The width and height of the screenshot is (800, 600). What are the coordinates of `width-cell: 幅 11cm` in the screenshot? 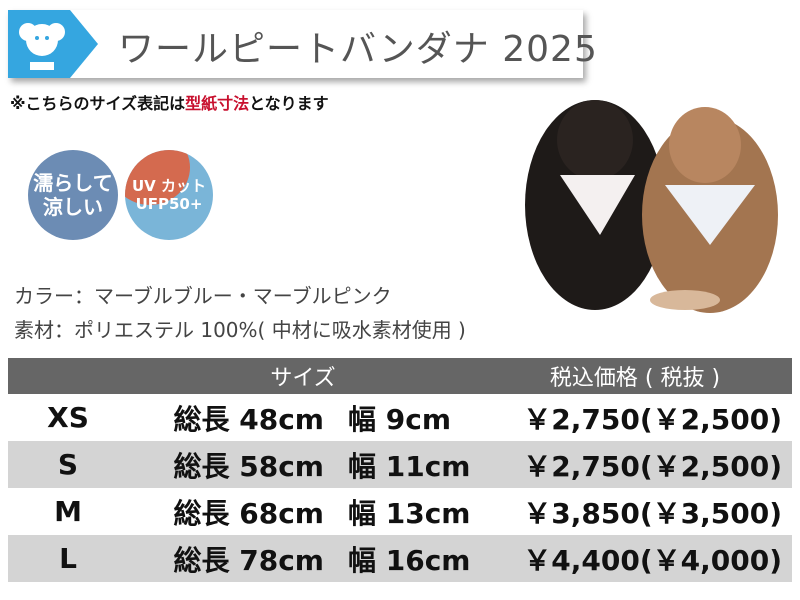 It's located at (403, 464).